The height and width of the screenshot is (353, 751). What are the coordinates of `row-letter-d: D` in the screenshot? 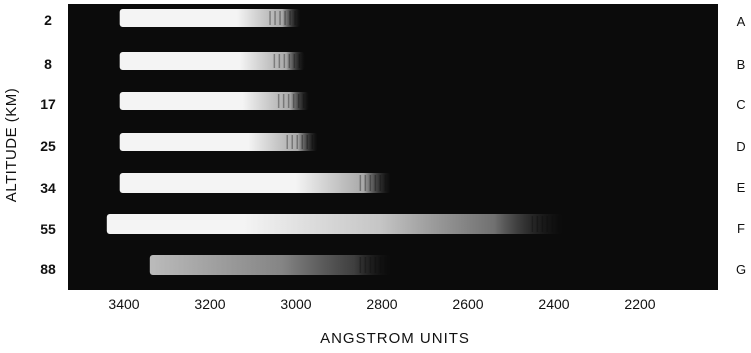 It's located at (741, 146).